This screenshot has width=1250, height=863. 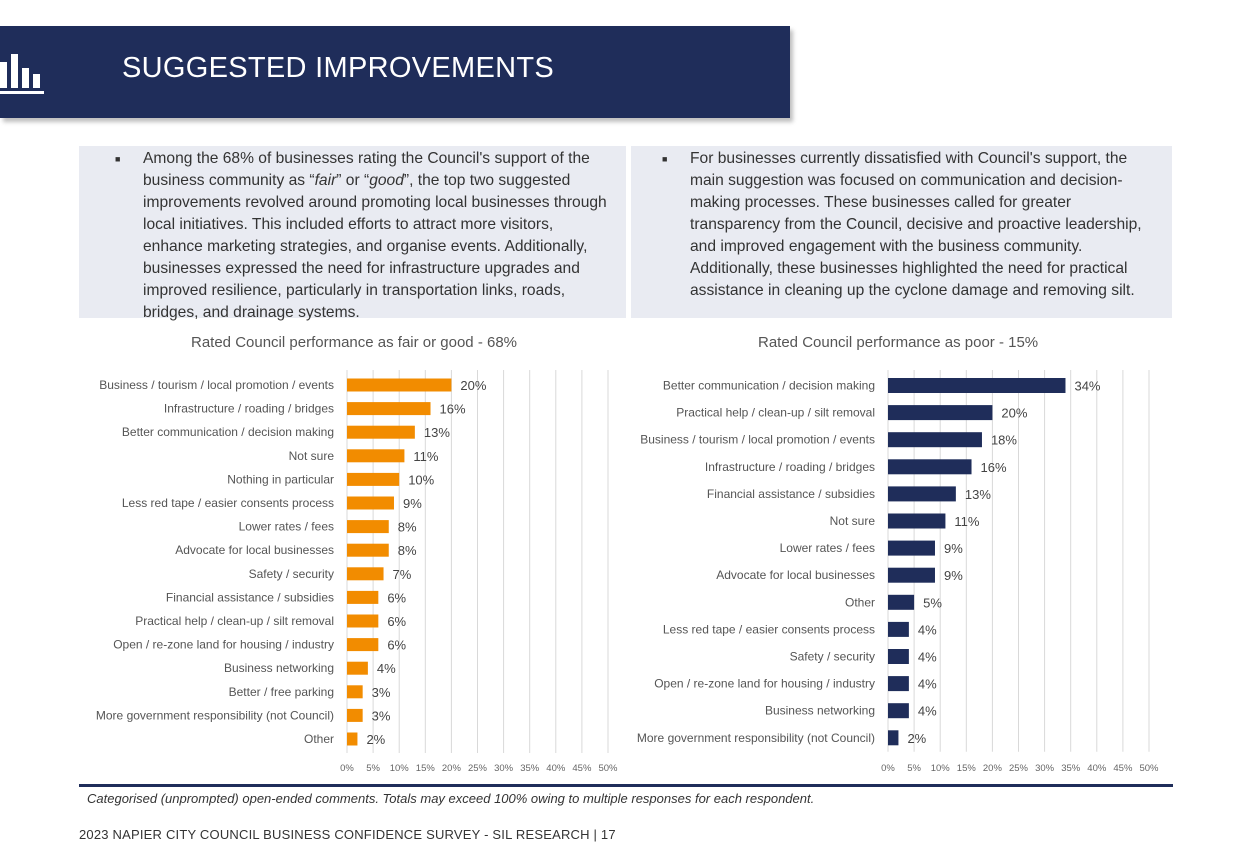 What do you see at coordinates (373, 768) in the screenshot?
I see `x-tick-label: 5%` at bounding box center [373, 768].